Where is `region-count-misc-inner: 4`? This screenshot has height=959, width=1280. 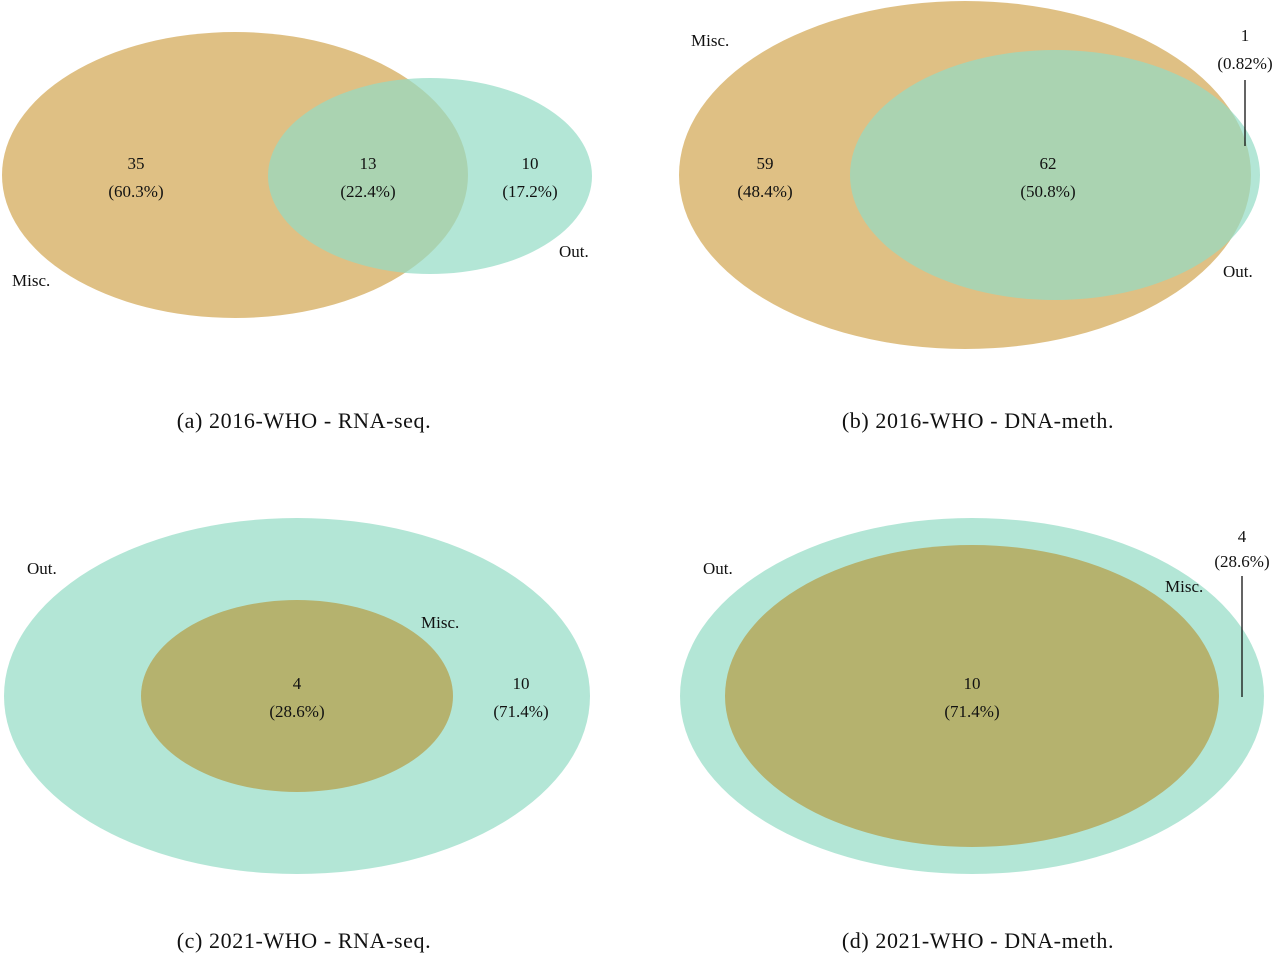
region-count-misc-inner: 4 is located at coordinates (297, 683).